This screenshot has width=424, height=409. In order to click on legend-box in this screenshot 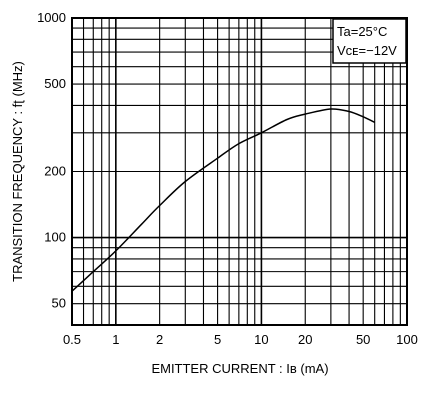, I will do `click(369, 41)`.